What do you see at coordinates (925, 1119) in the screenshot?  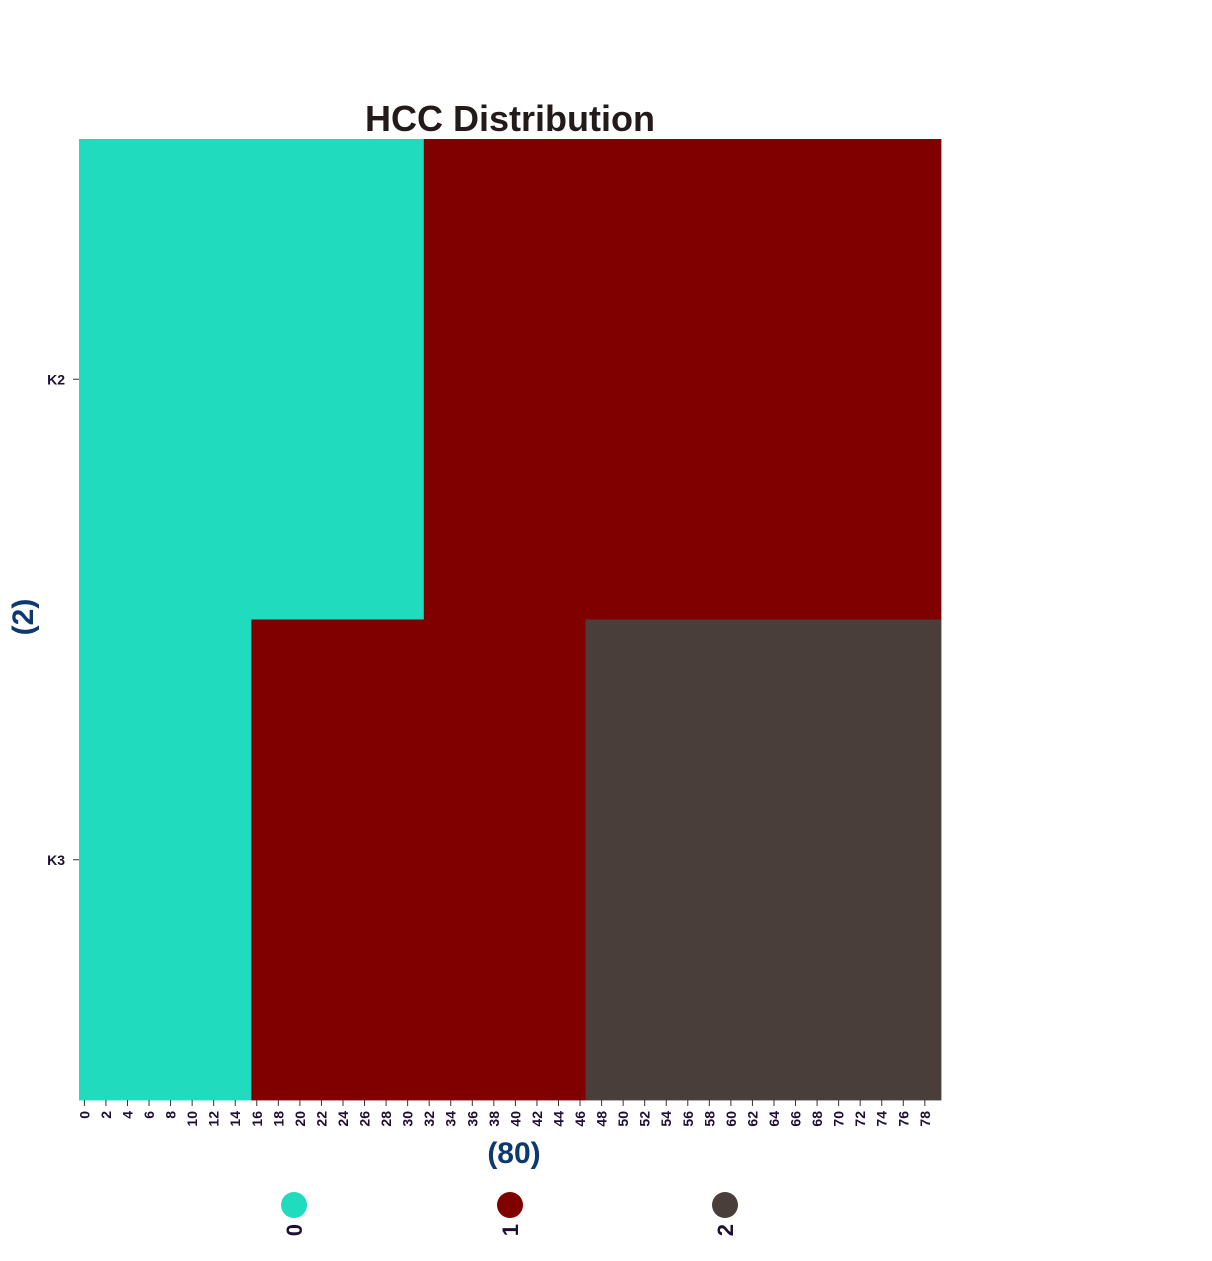 I see `x-tick-label: 78` at bounding box center [925, 1119].